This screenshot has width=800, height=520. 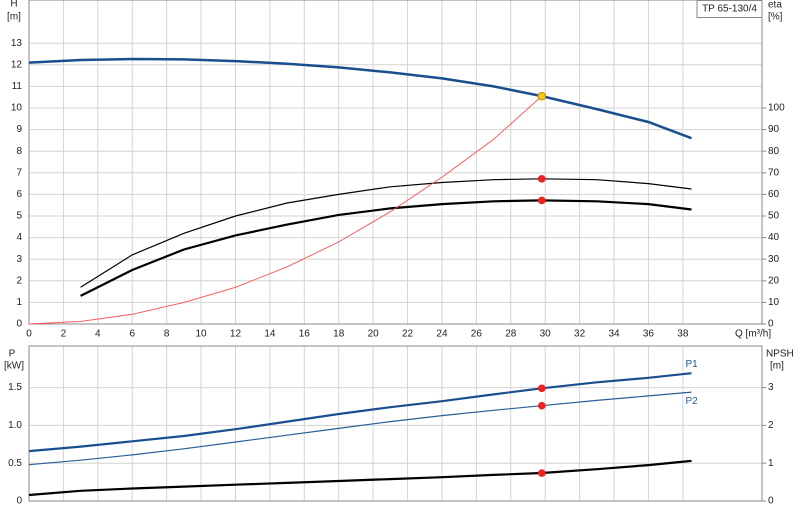 I want to click on x-tick-label: 6, so click(x=132, y=334).